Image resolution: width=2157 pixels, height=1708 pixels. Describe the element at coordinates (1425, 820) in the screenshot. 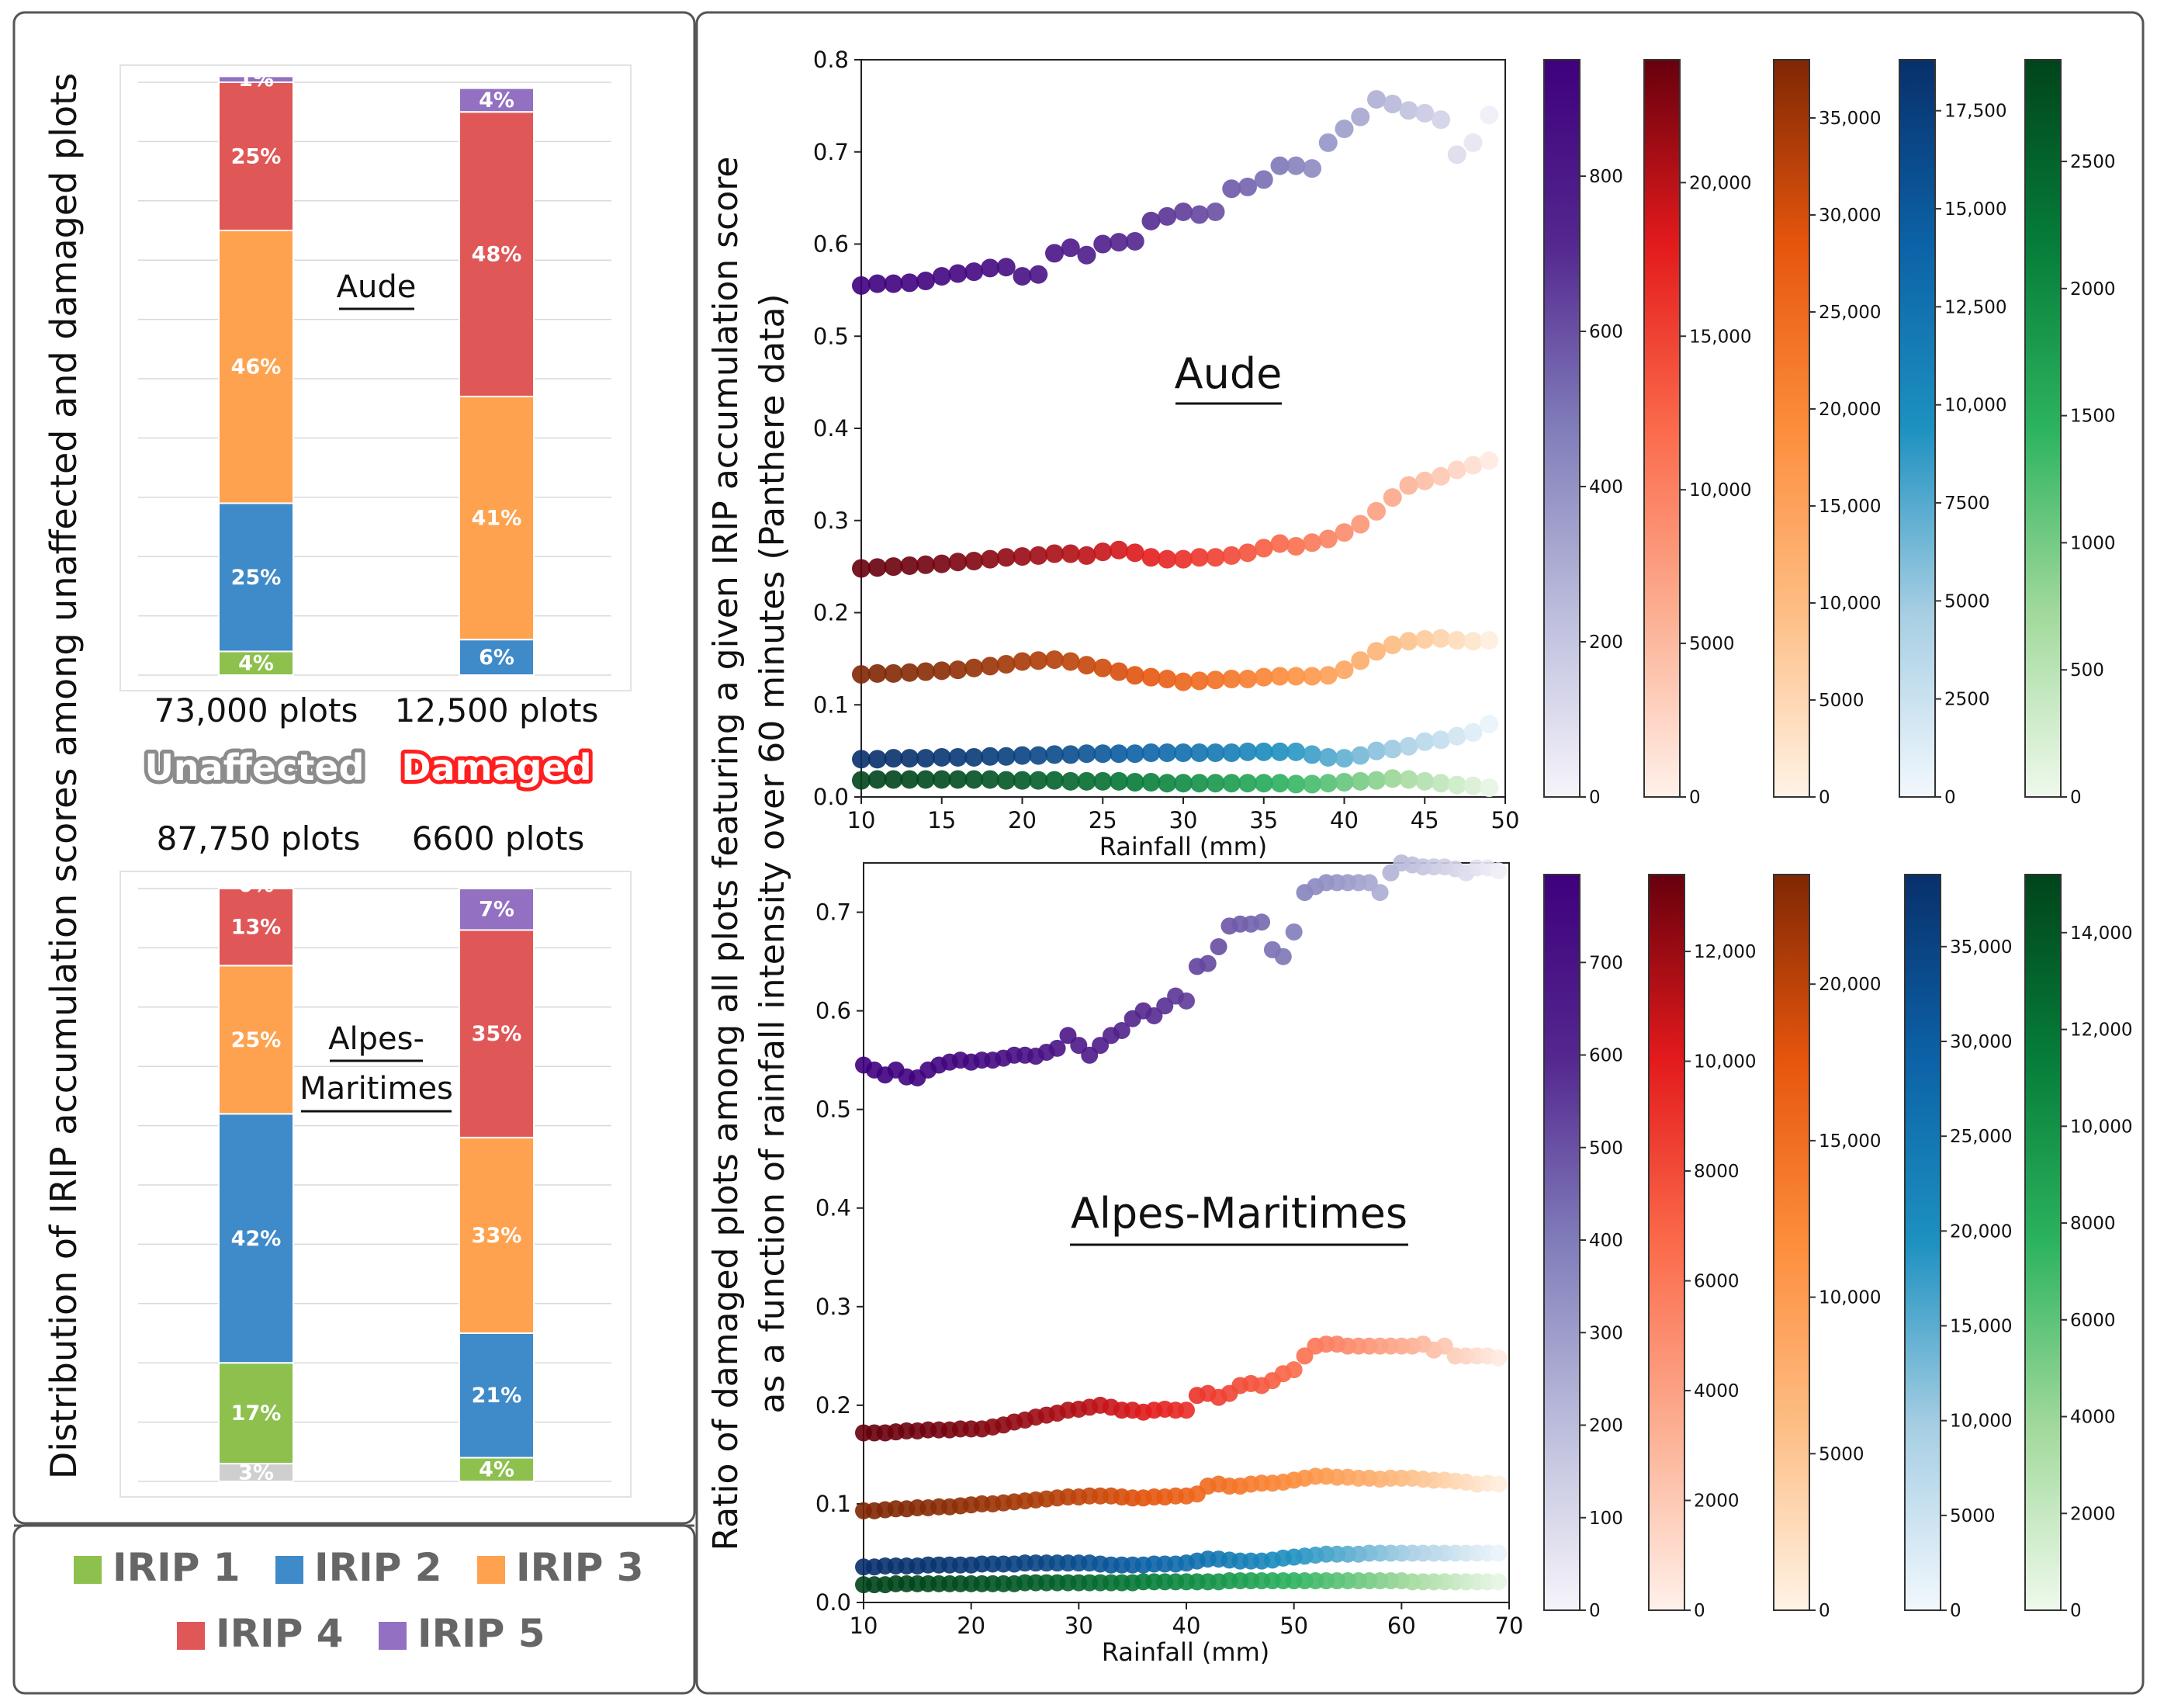

I see `x-tick-label: 45` at that location.